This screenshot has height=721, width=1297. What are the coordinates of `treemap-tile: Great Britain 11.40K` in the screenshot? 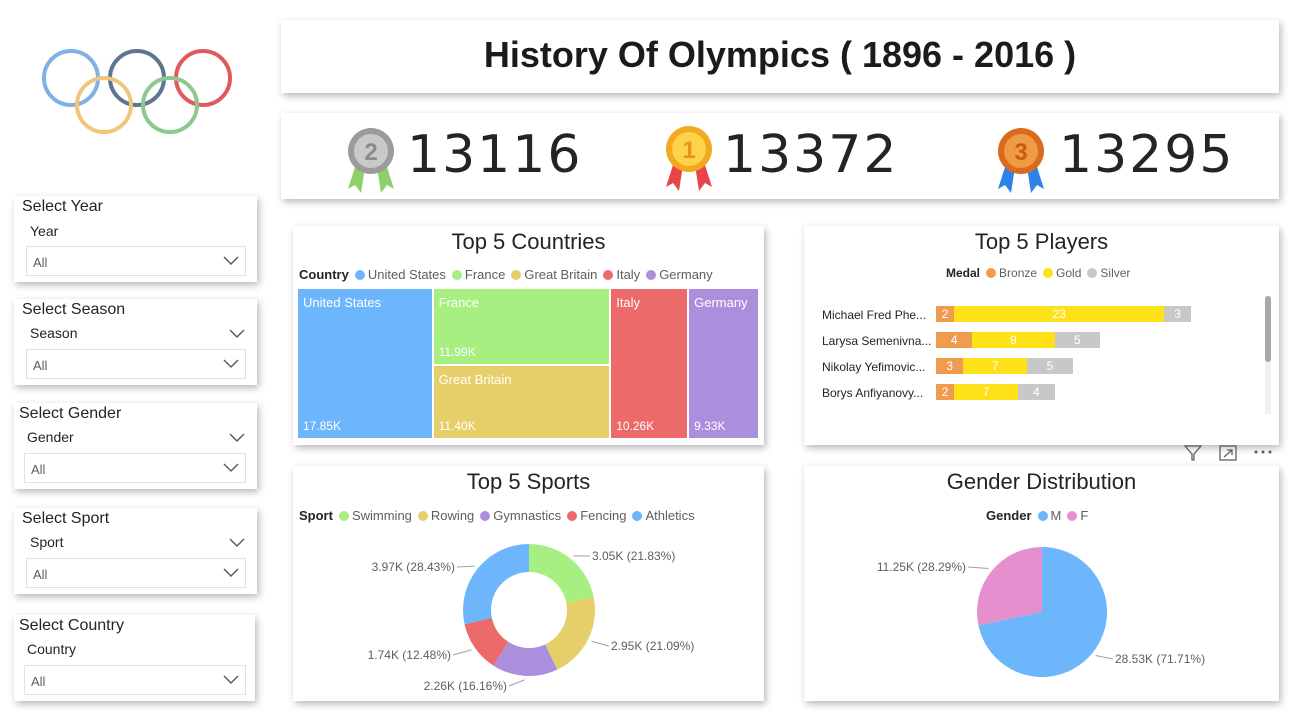 It's located at (521, 402).